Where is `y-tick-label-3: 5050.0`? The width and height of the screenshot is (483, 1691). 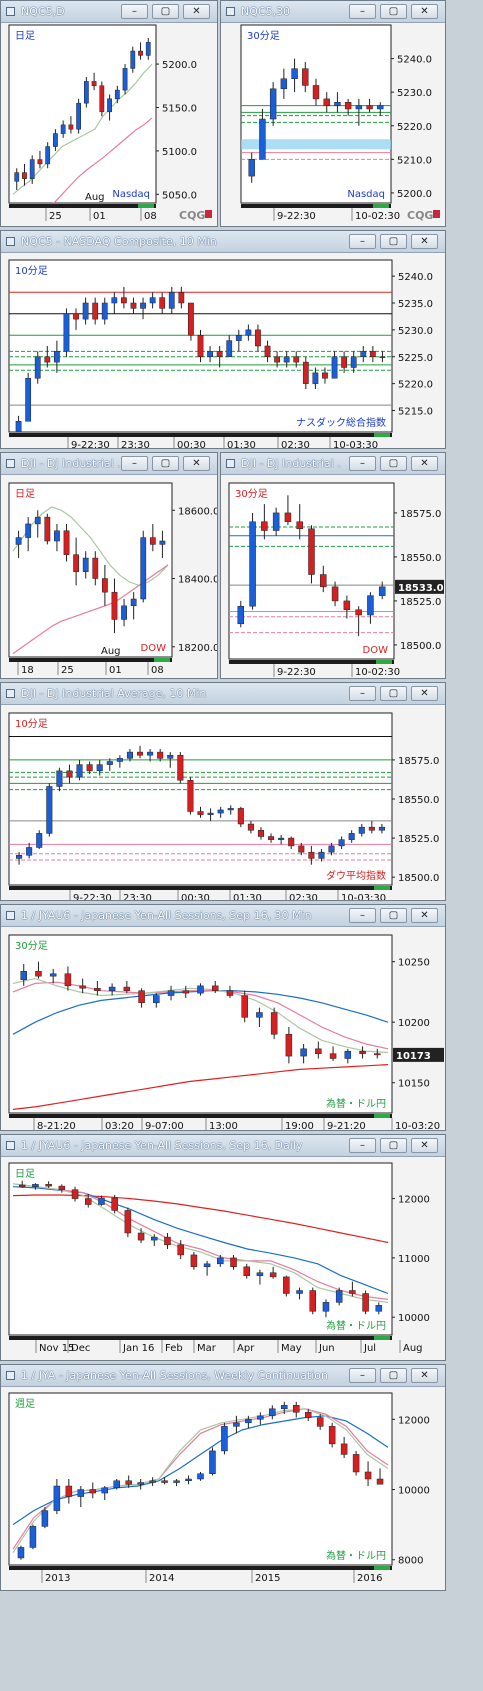
y-tick-label-3: 5050.0 is located at coordinates (179, 195).